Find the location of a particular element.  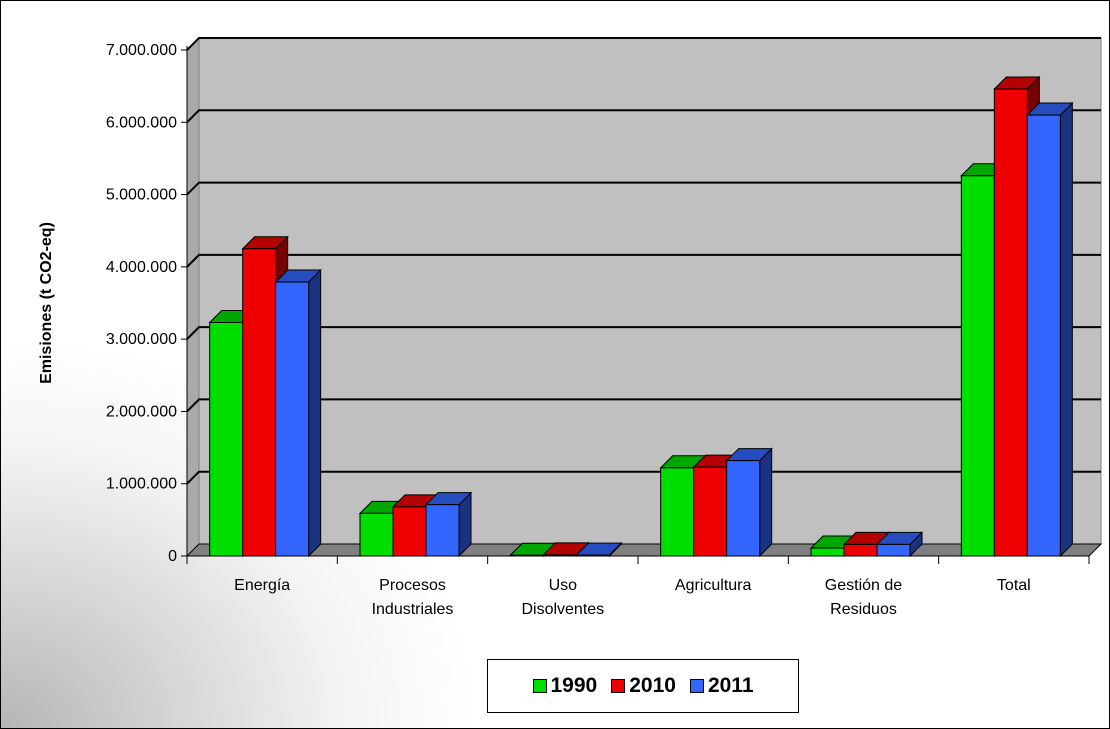

y-tick-label: 2.000.000 is located at coordinates (141, 411).